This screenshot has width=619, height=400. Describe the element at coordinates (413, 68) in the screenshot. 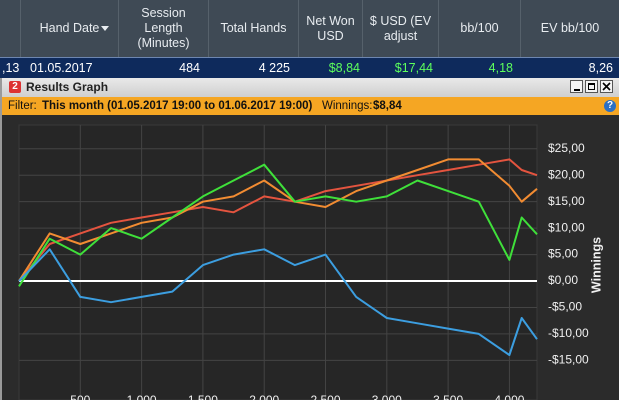

I see `table-cell: $17,44` at that location.